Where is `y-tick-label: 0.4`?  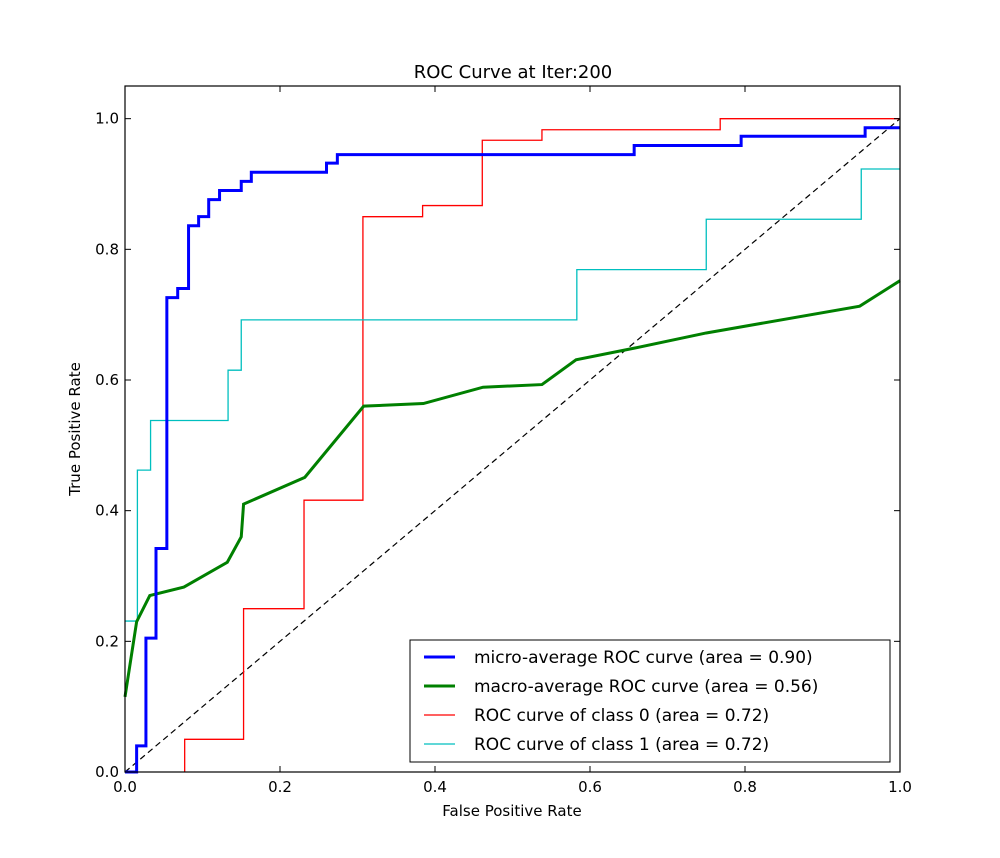 y-tick-label: 0.4 is located at coordinates (107, 511).